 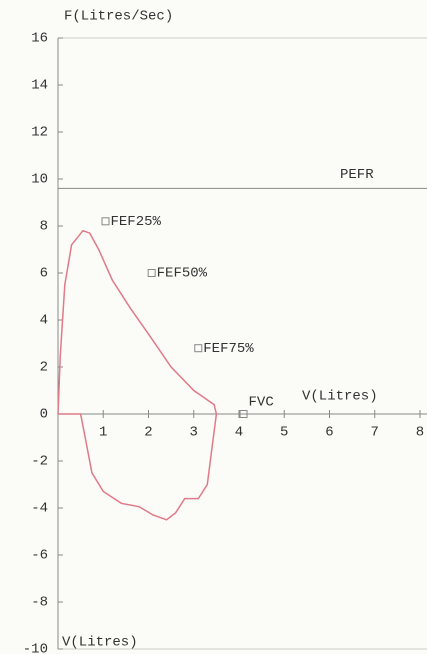 I want to click on marker-label: FVC, so click(x=261, y=403).